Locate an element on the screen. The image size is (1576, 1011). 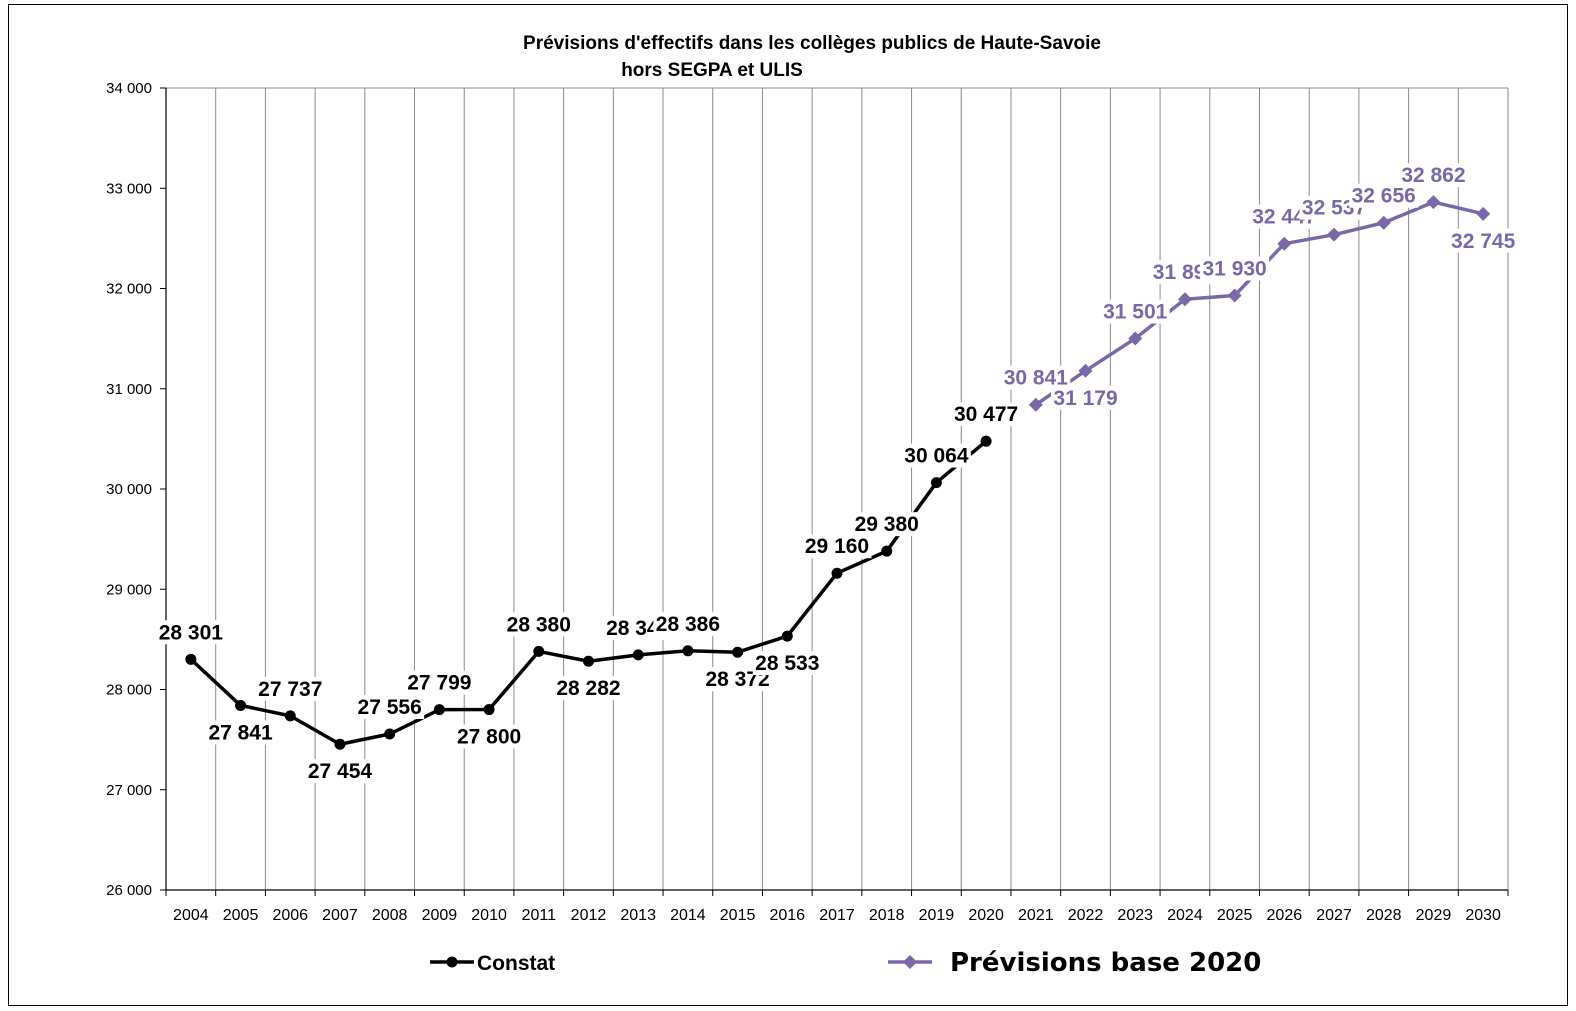
previsions-data-label: 31 930 is located at coordinates (1235, 269).